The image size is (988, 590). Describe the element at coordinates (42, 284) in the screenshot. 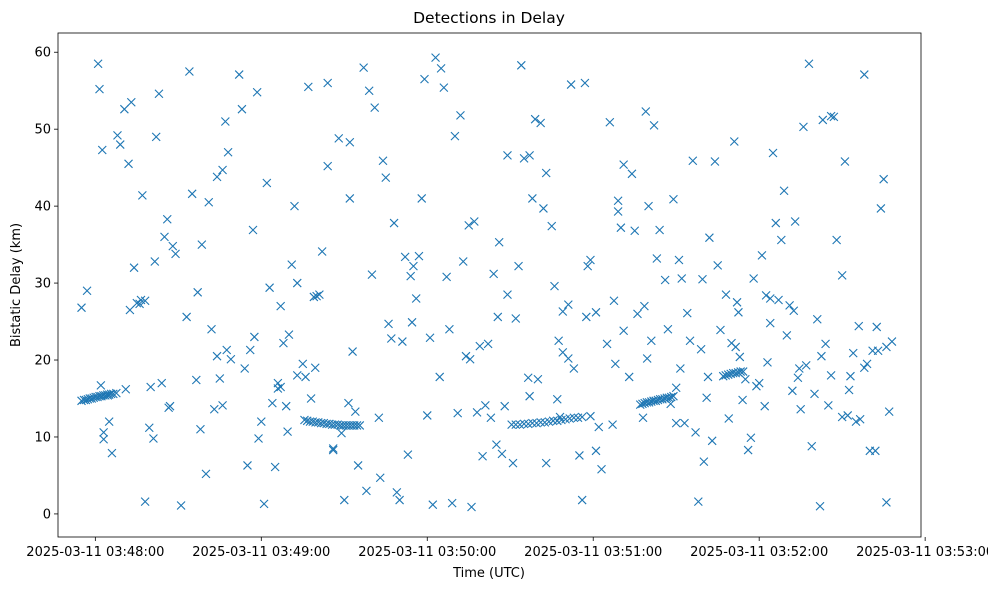

I see `y-tick-label: 30` at that location.